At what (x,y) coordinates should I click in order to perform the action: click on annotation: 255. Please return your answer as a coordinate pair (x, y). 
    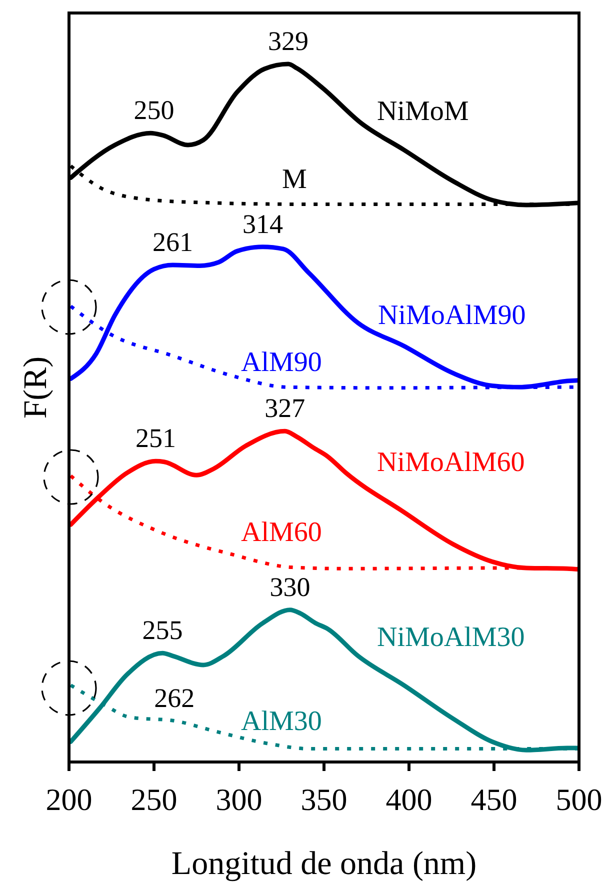
    Looking at the image, I should click on (162, 630).